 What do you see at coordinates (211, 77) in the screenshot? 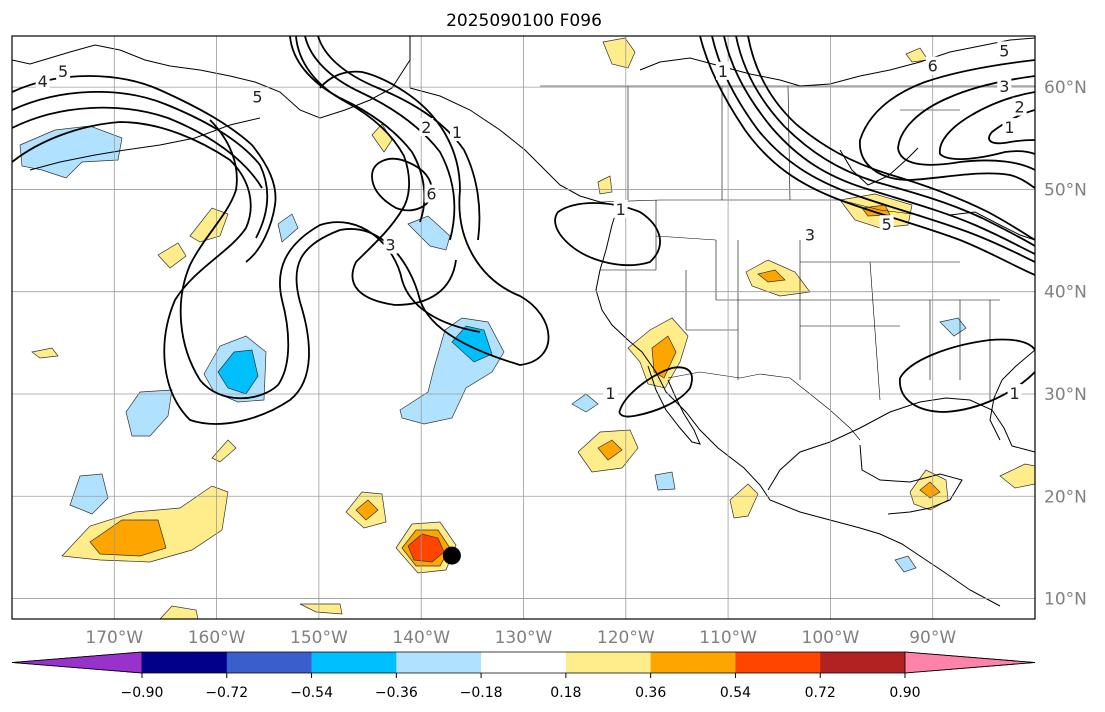
I see `coastline-alaska` at bounding box center [211, 77].